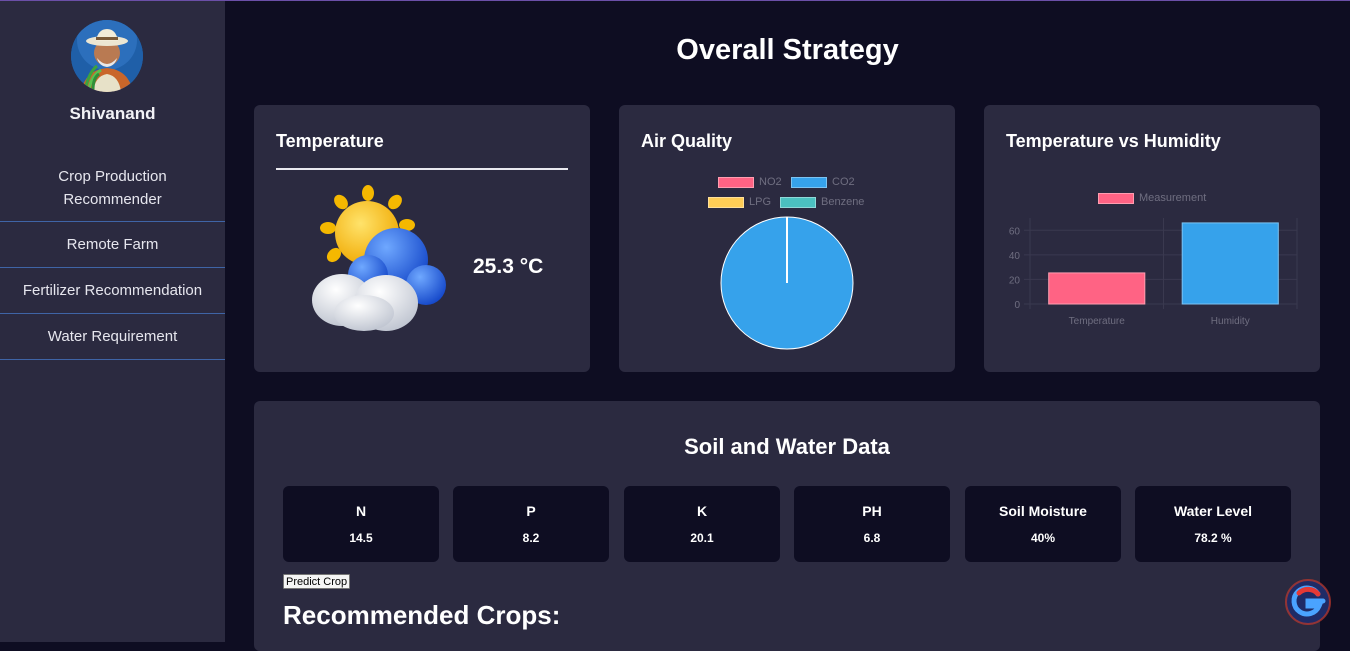 The height and width of the screenshot is (651, 1350). What do you see at coordinates (1213, 511) in the screenshot?
I see `stat-label: Water Level` at bounding box center [1213, 511].